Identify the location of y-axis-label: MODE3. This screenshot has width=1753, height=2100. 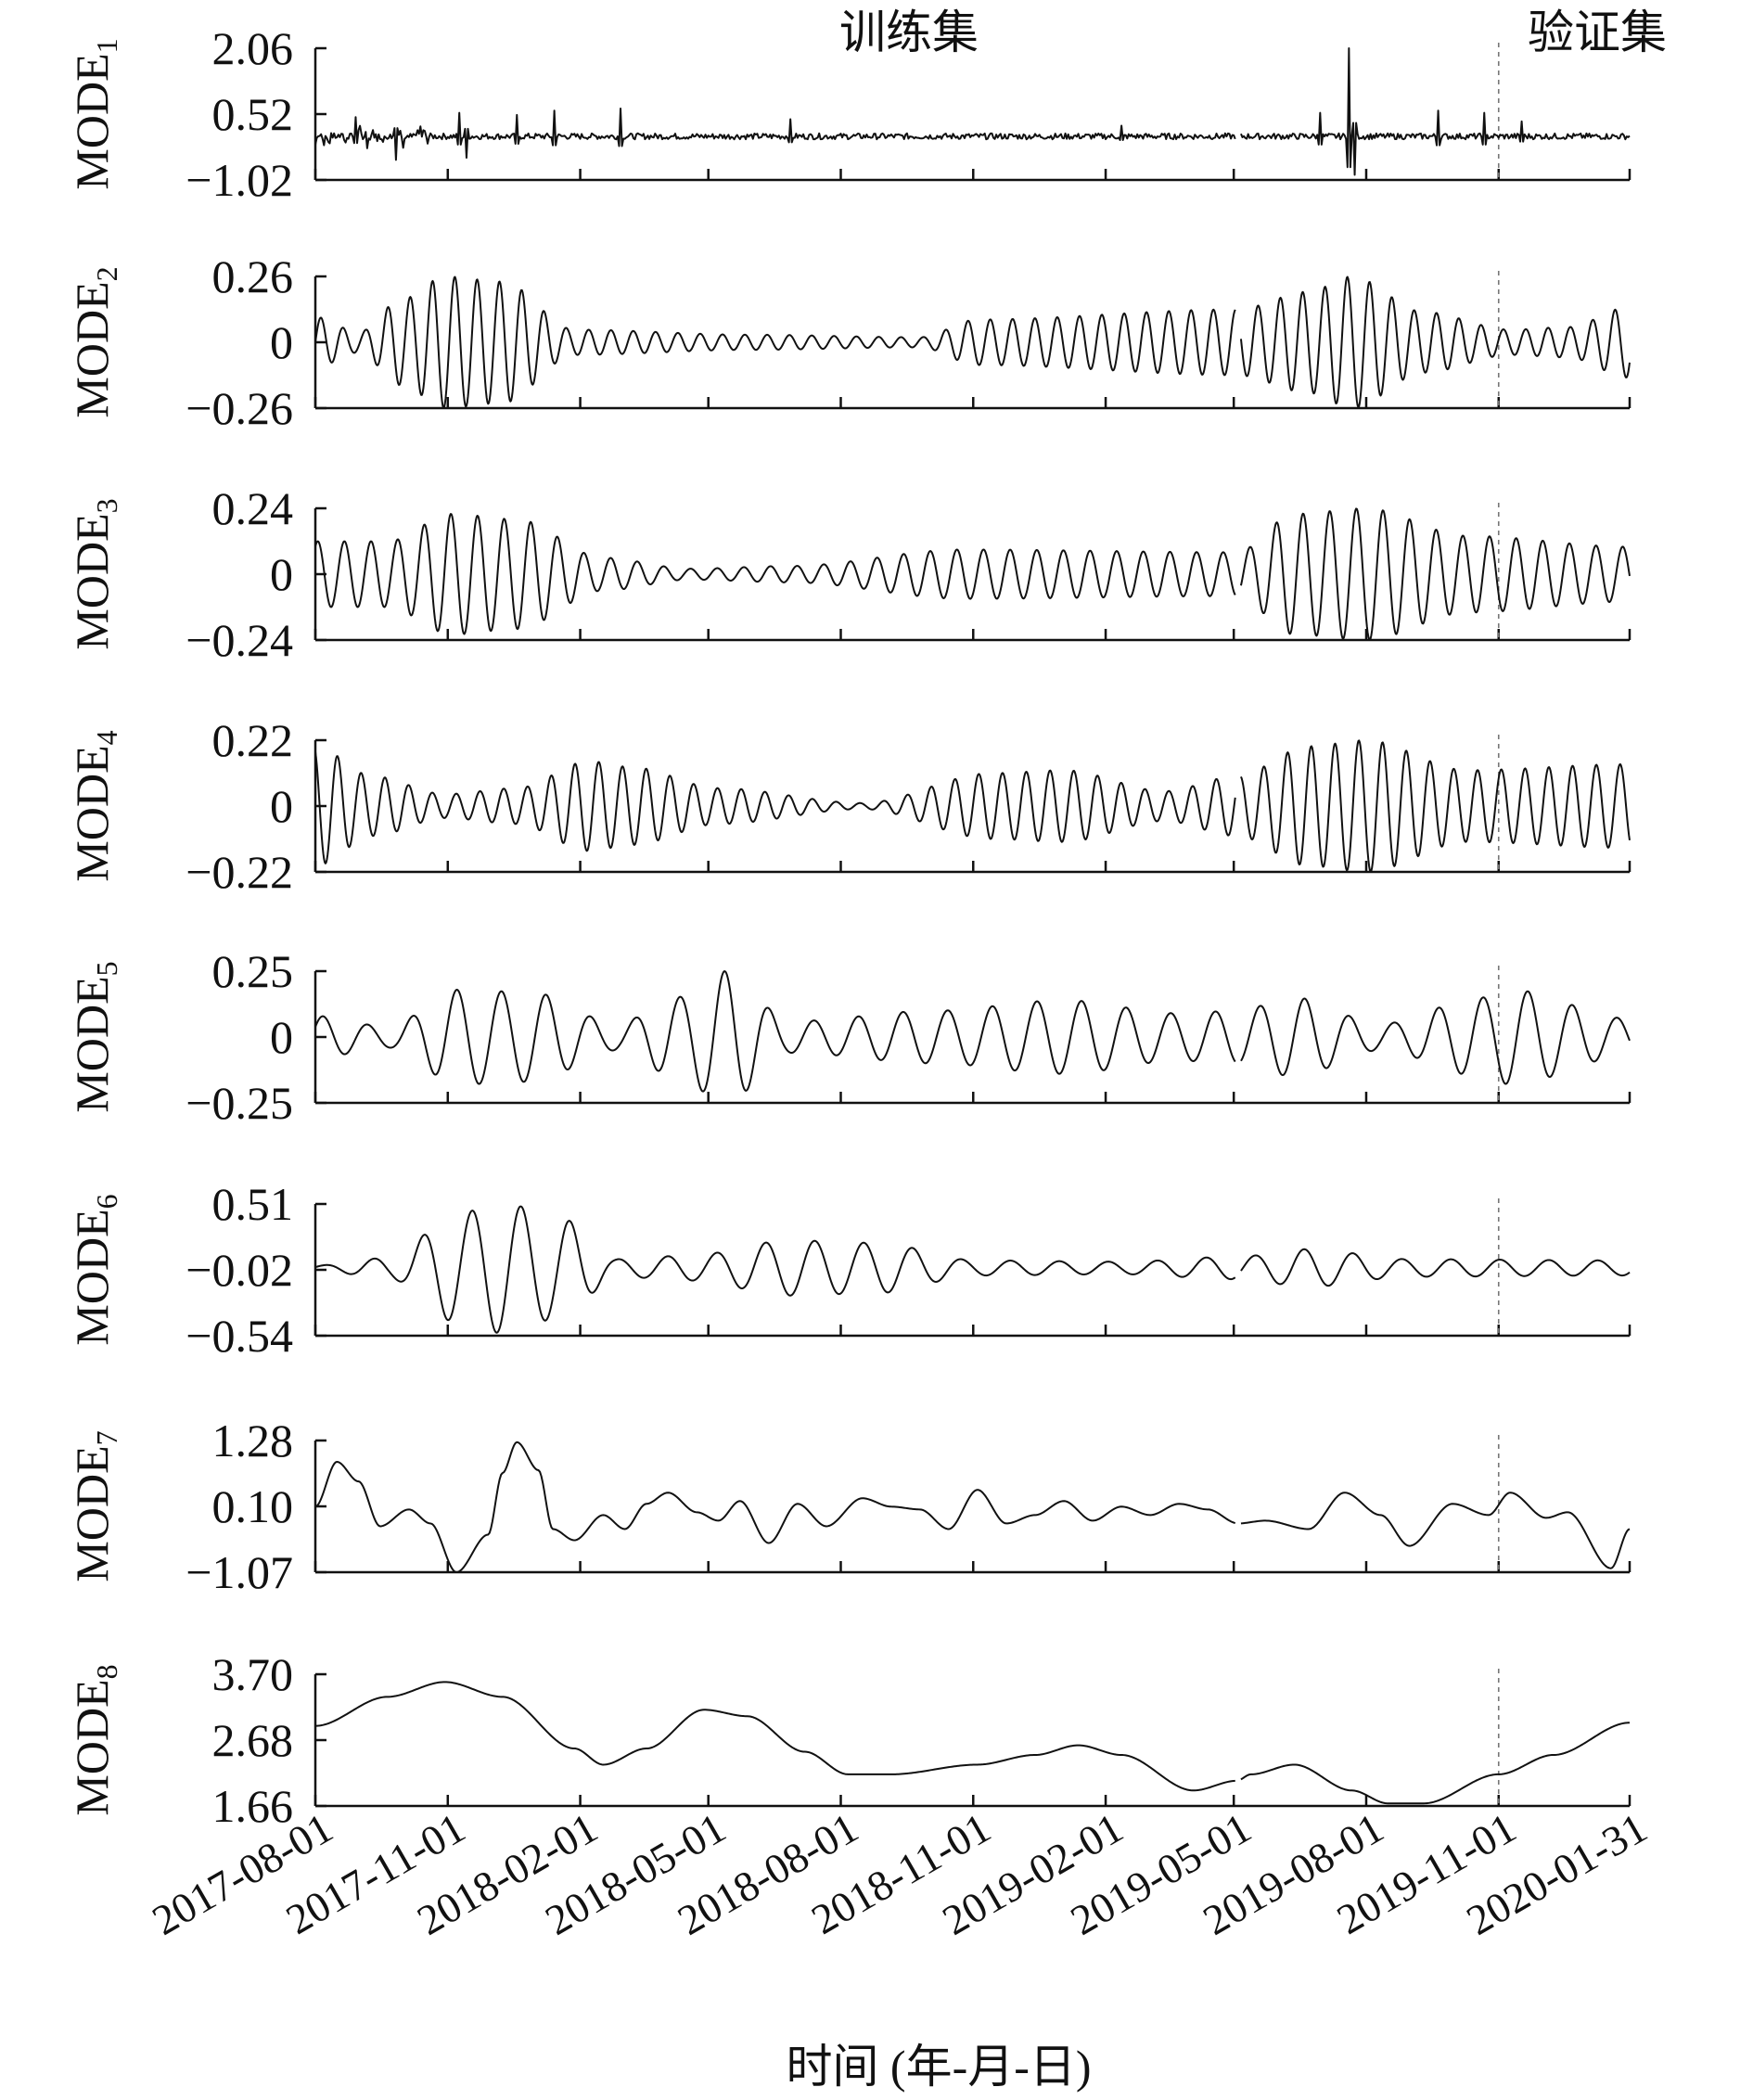
(94, 573).